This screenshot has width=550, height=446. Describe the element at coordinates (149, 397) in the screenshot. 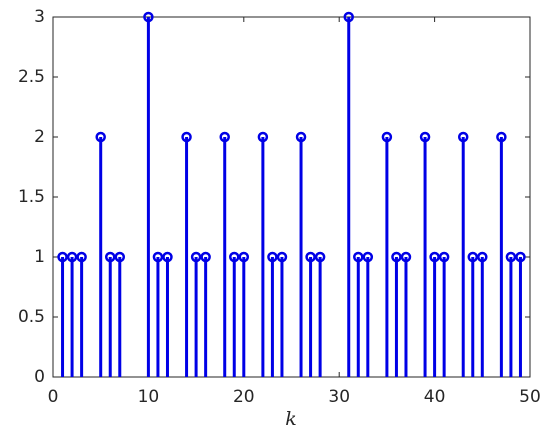

I see `x-tick-label: 10` at that location.